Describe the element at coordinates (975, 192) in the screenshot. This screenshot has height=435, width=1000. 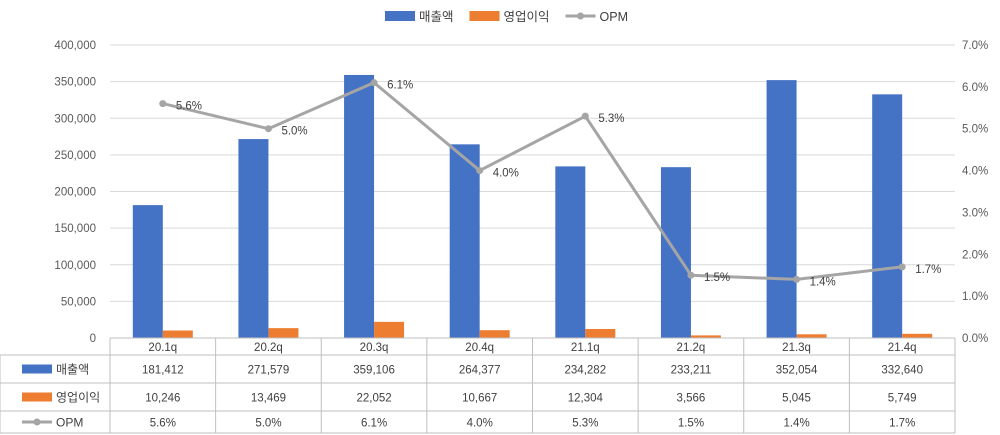
I see `right-axis-ticks: 0.0% 1.0% 2.0% 3.0% 4.0% 5.0% 6.0% 7.0%` at that location.